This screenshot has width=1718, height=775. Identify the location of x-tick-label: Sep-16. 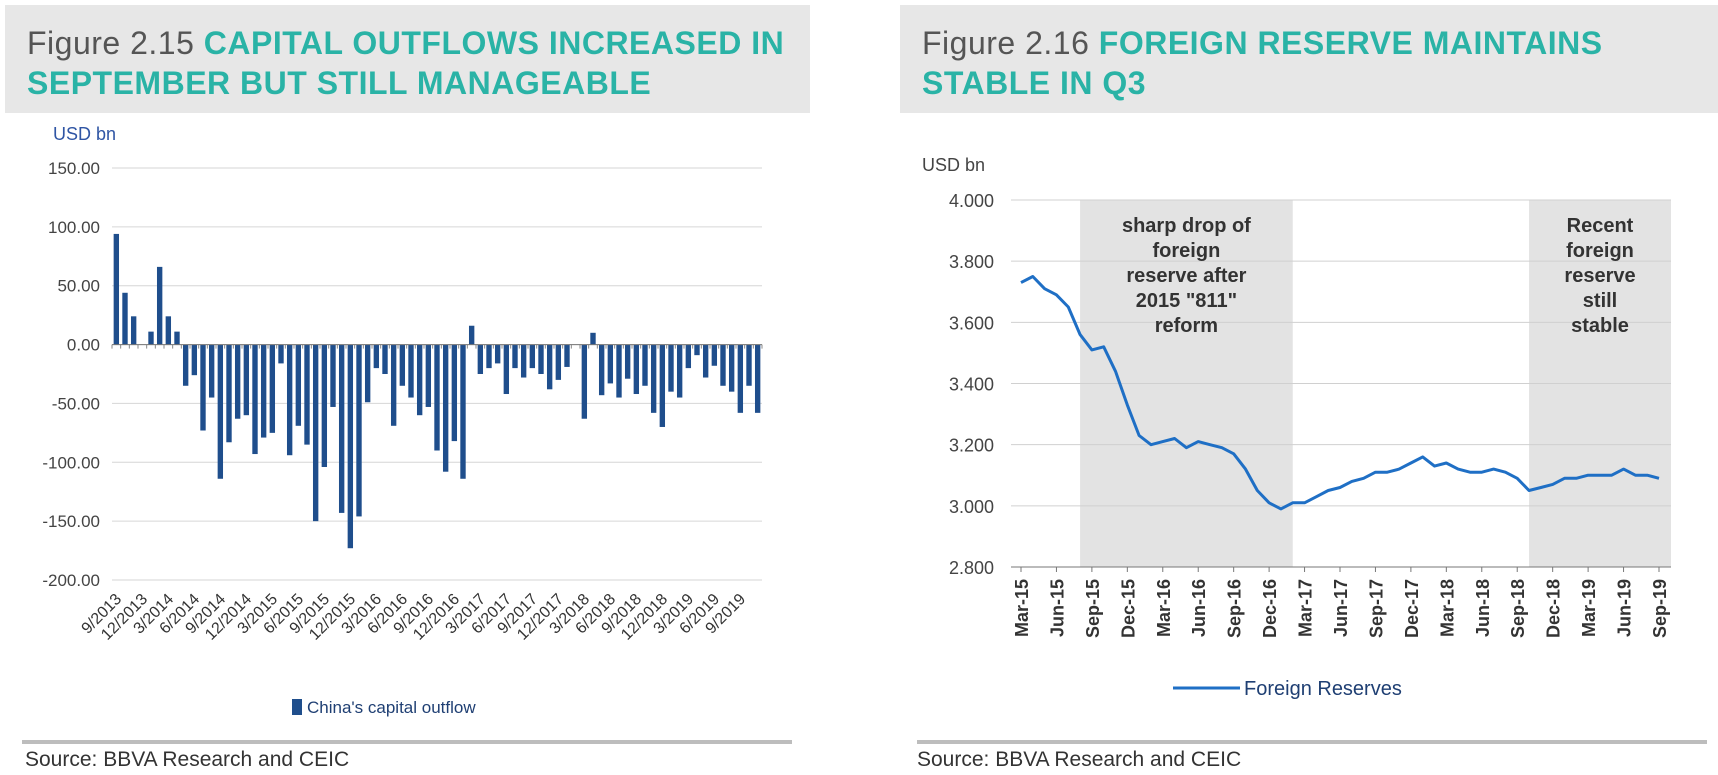
(1235, 608).